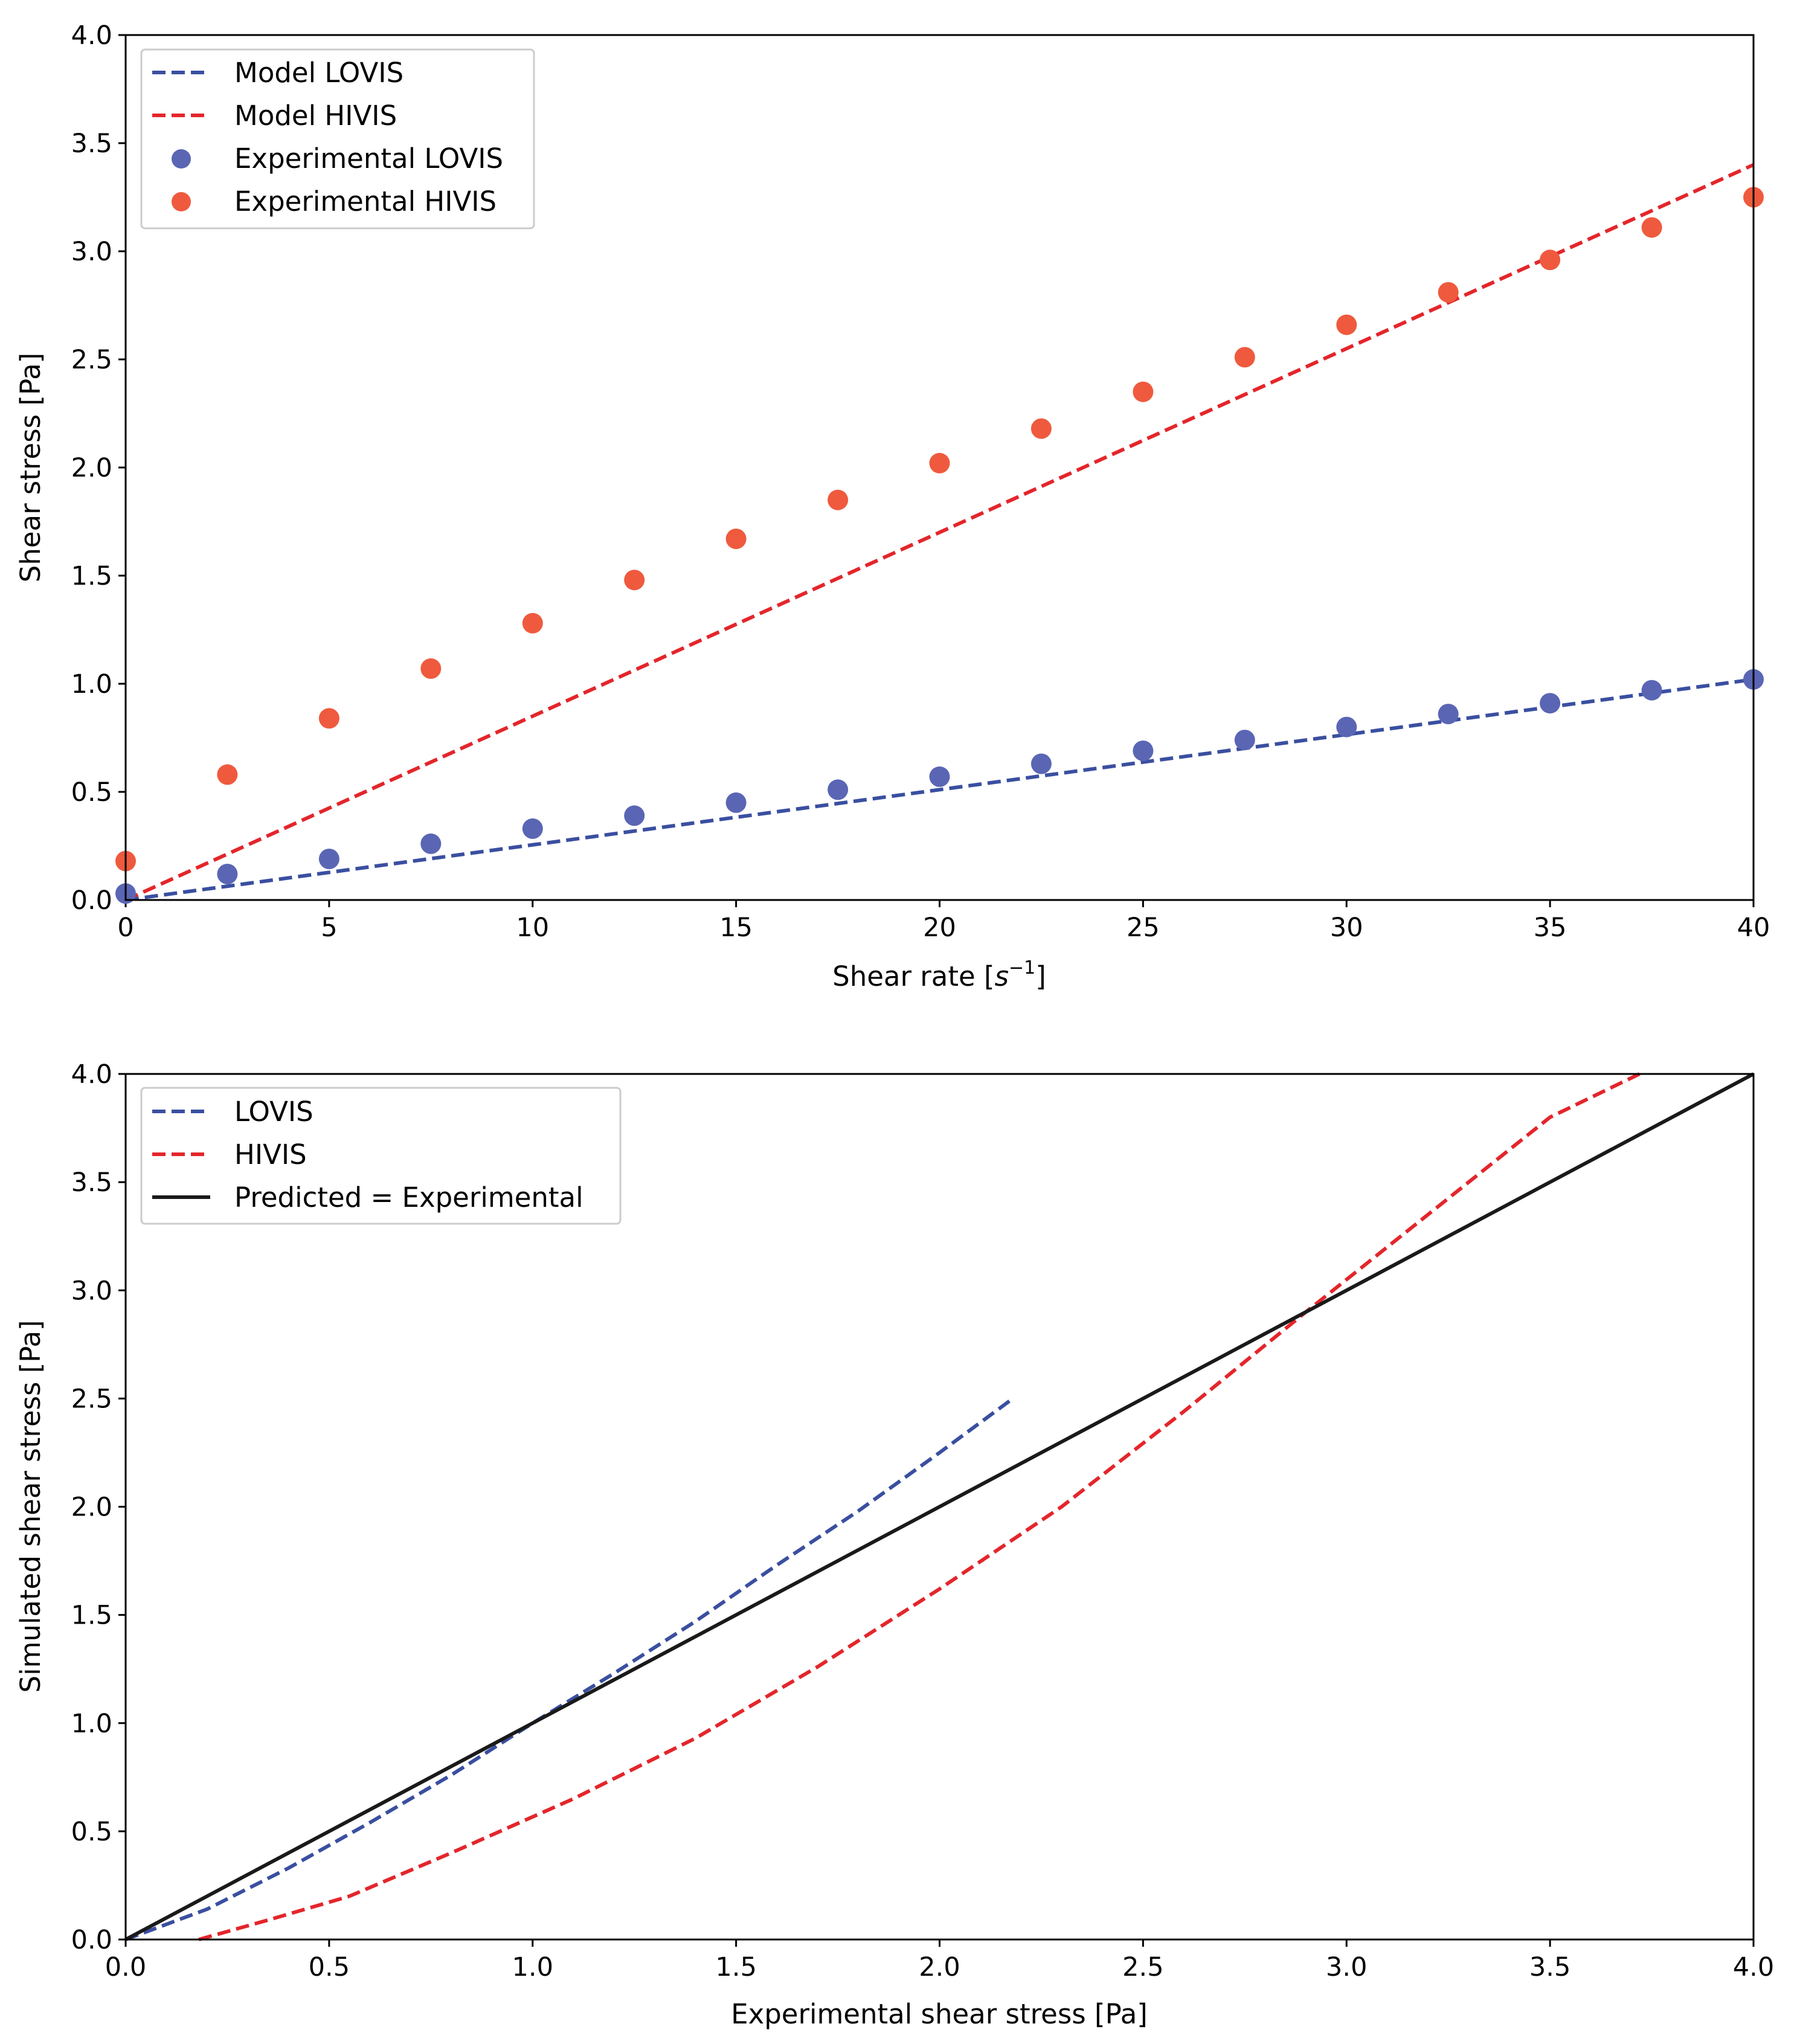 The width and height of the screenshot is (1797, 2044). What do you see at coordinates (330, 1967) in the screenshot?
I see `chart-2-x-tick-label: 0.5` at bounding box center [330, 1967].